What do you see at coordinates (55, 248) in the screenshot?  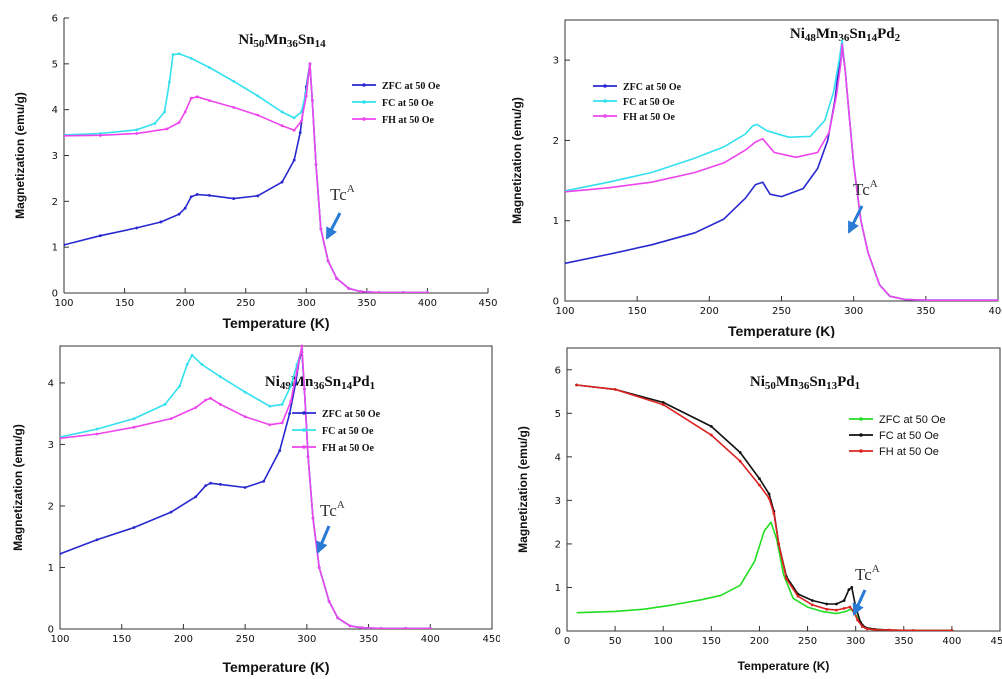 I see `y-tick-label: 1` at bounding box center [55, 248].